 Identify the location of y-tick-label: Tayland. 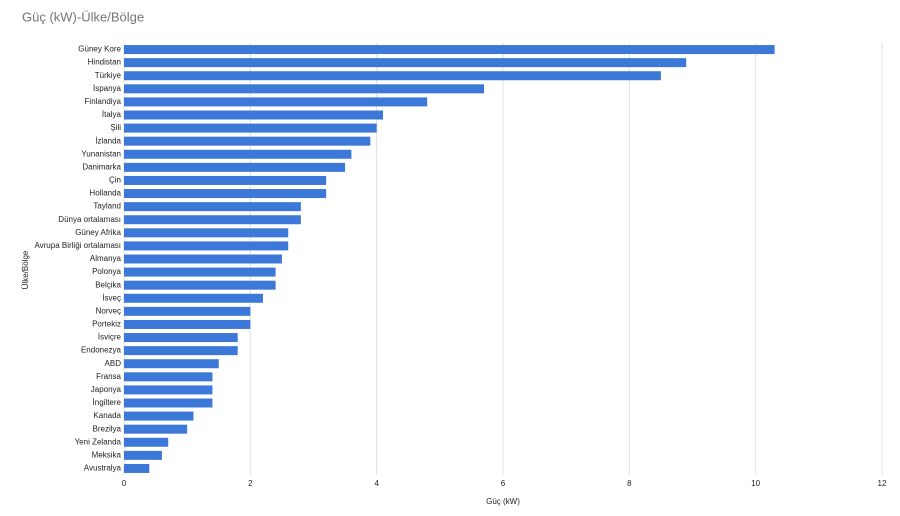
(107, 206).